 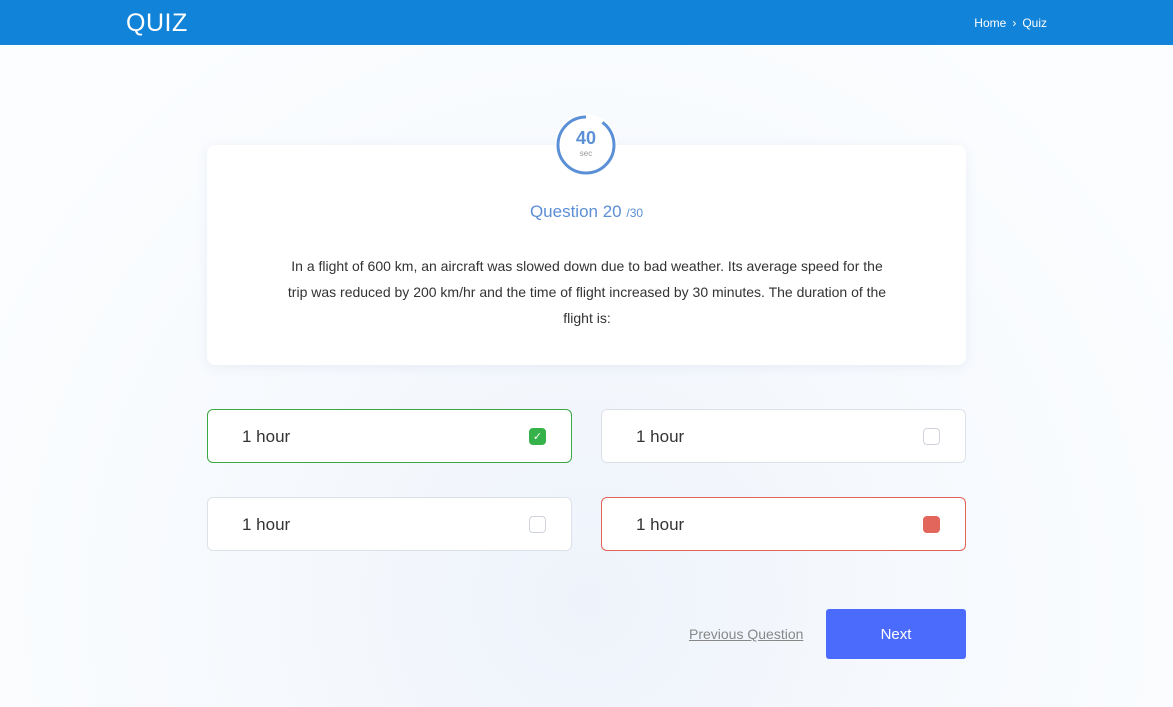 What do you see at coordinates (990, 23) in the screenshot?
I see `breadcrumb-home: Home` at bounding box center [990, 23].